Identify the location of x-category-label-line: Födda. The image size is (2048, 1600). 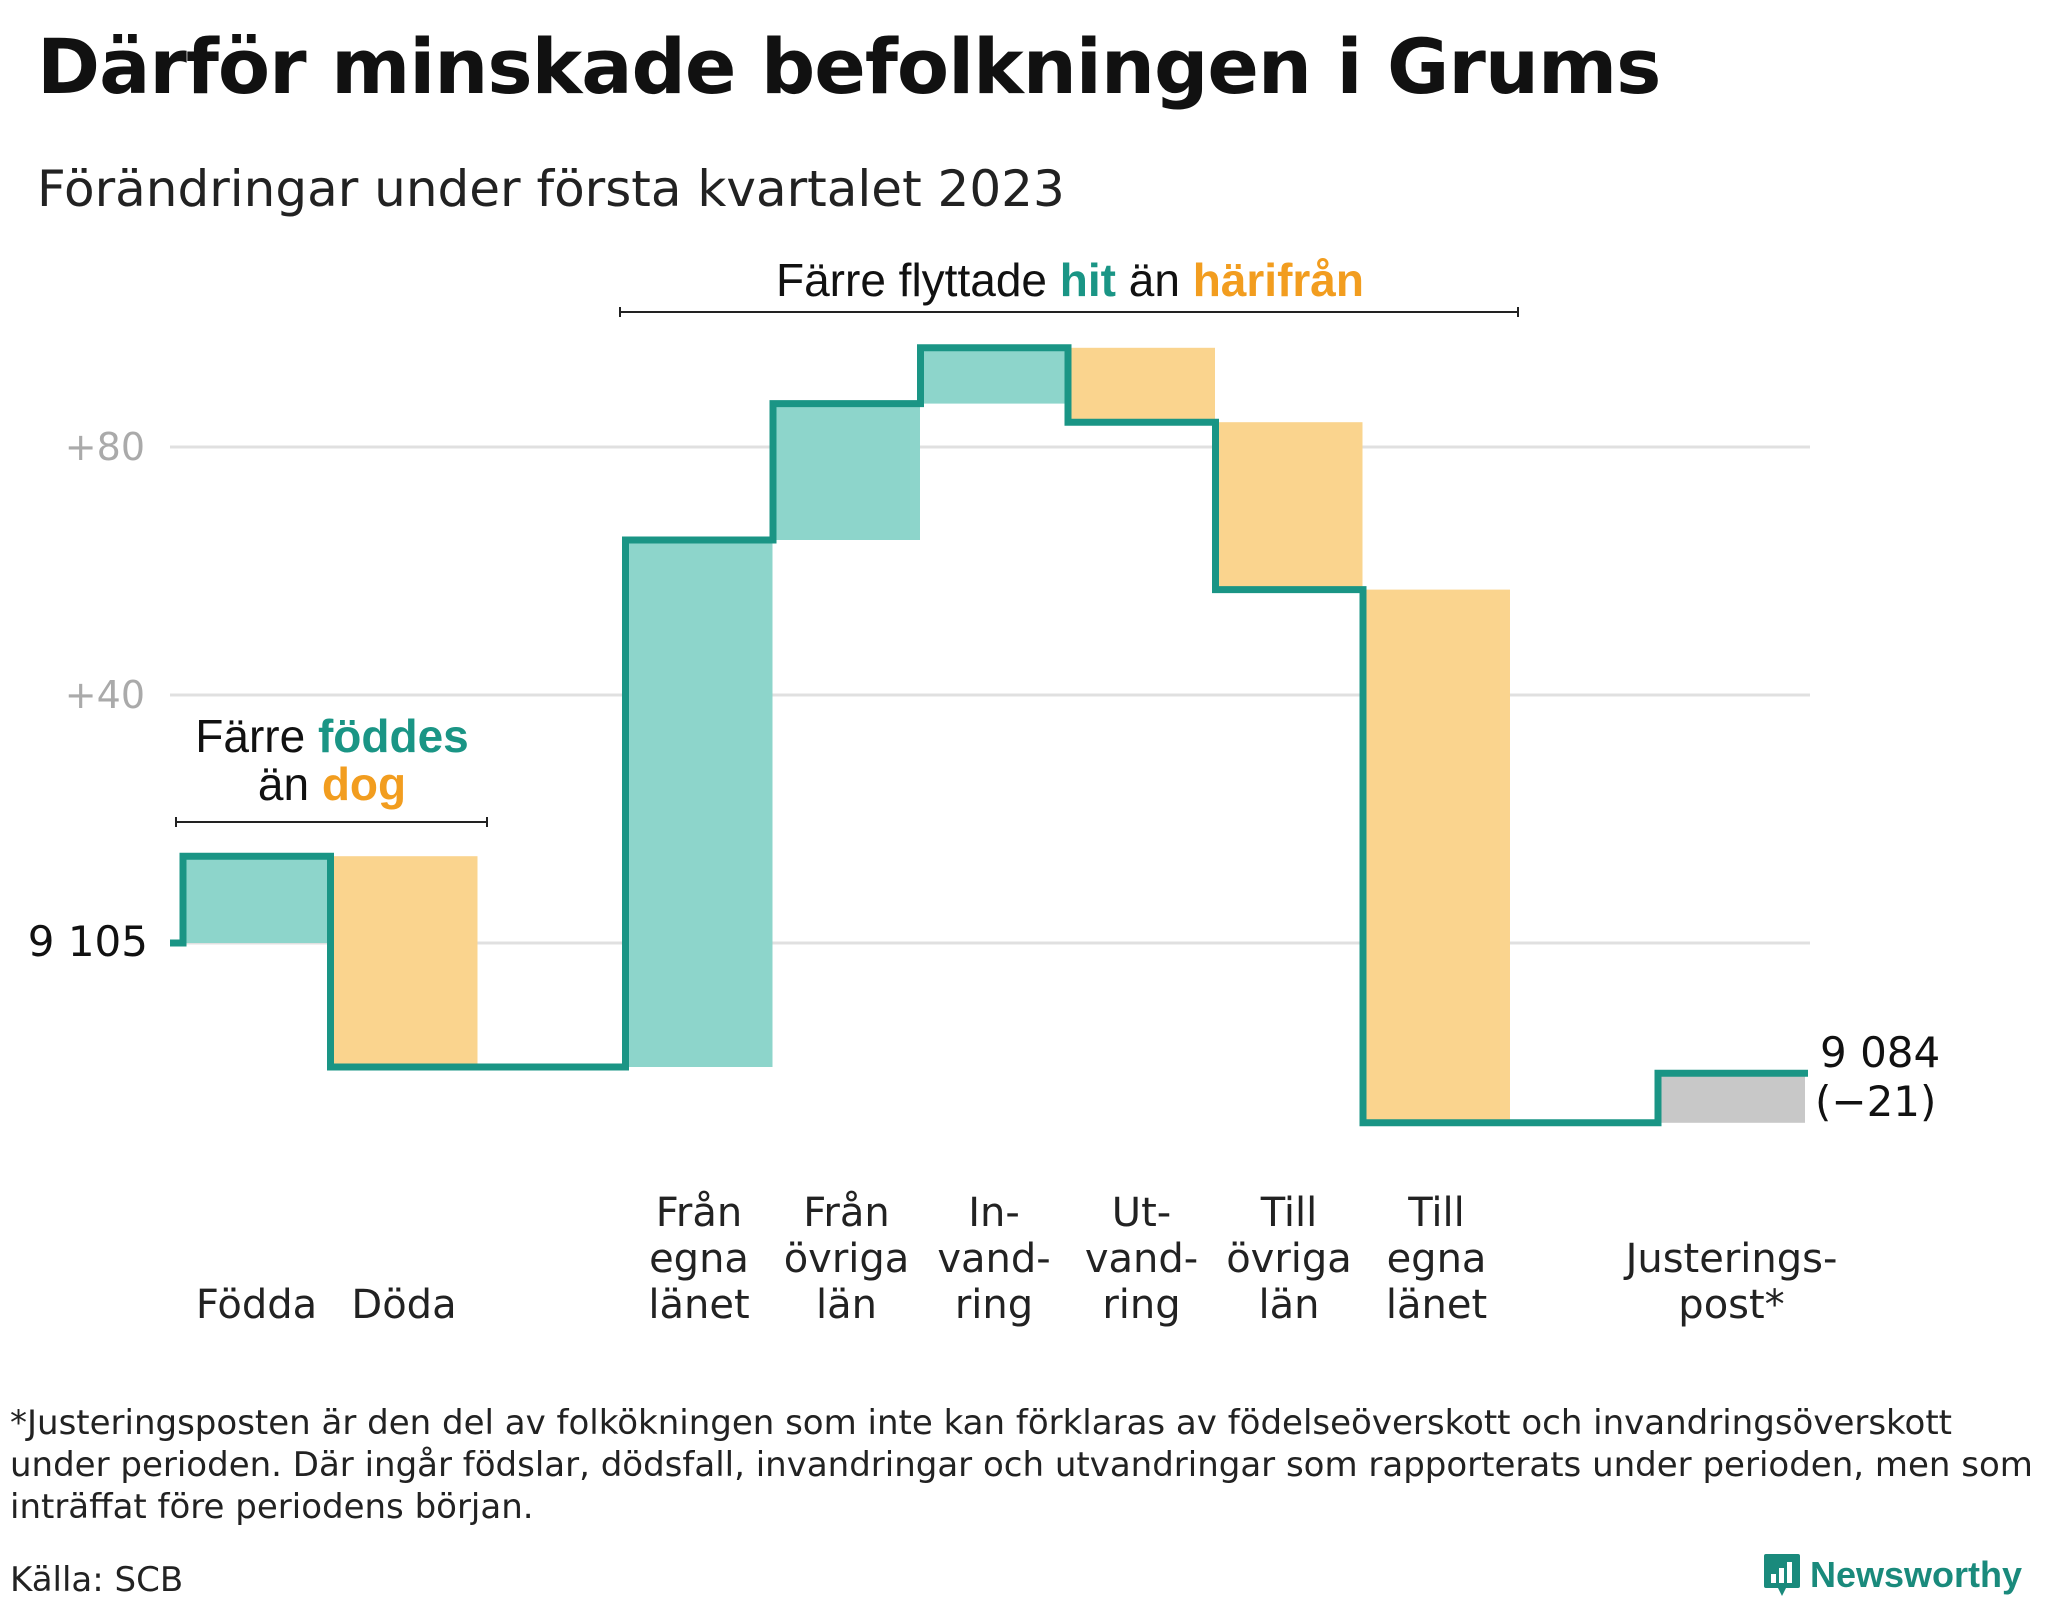
(256, 1305).